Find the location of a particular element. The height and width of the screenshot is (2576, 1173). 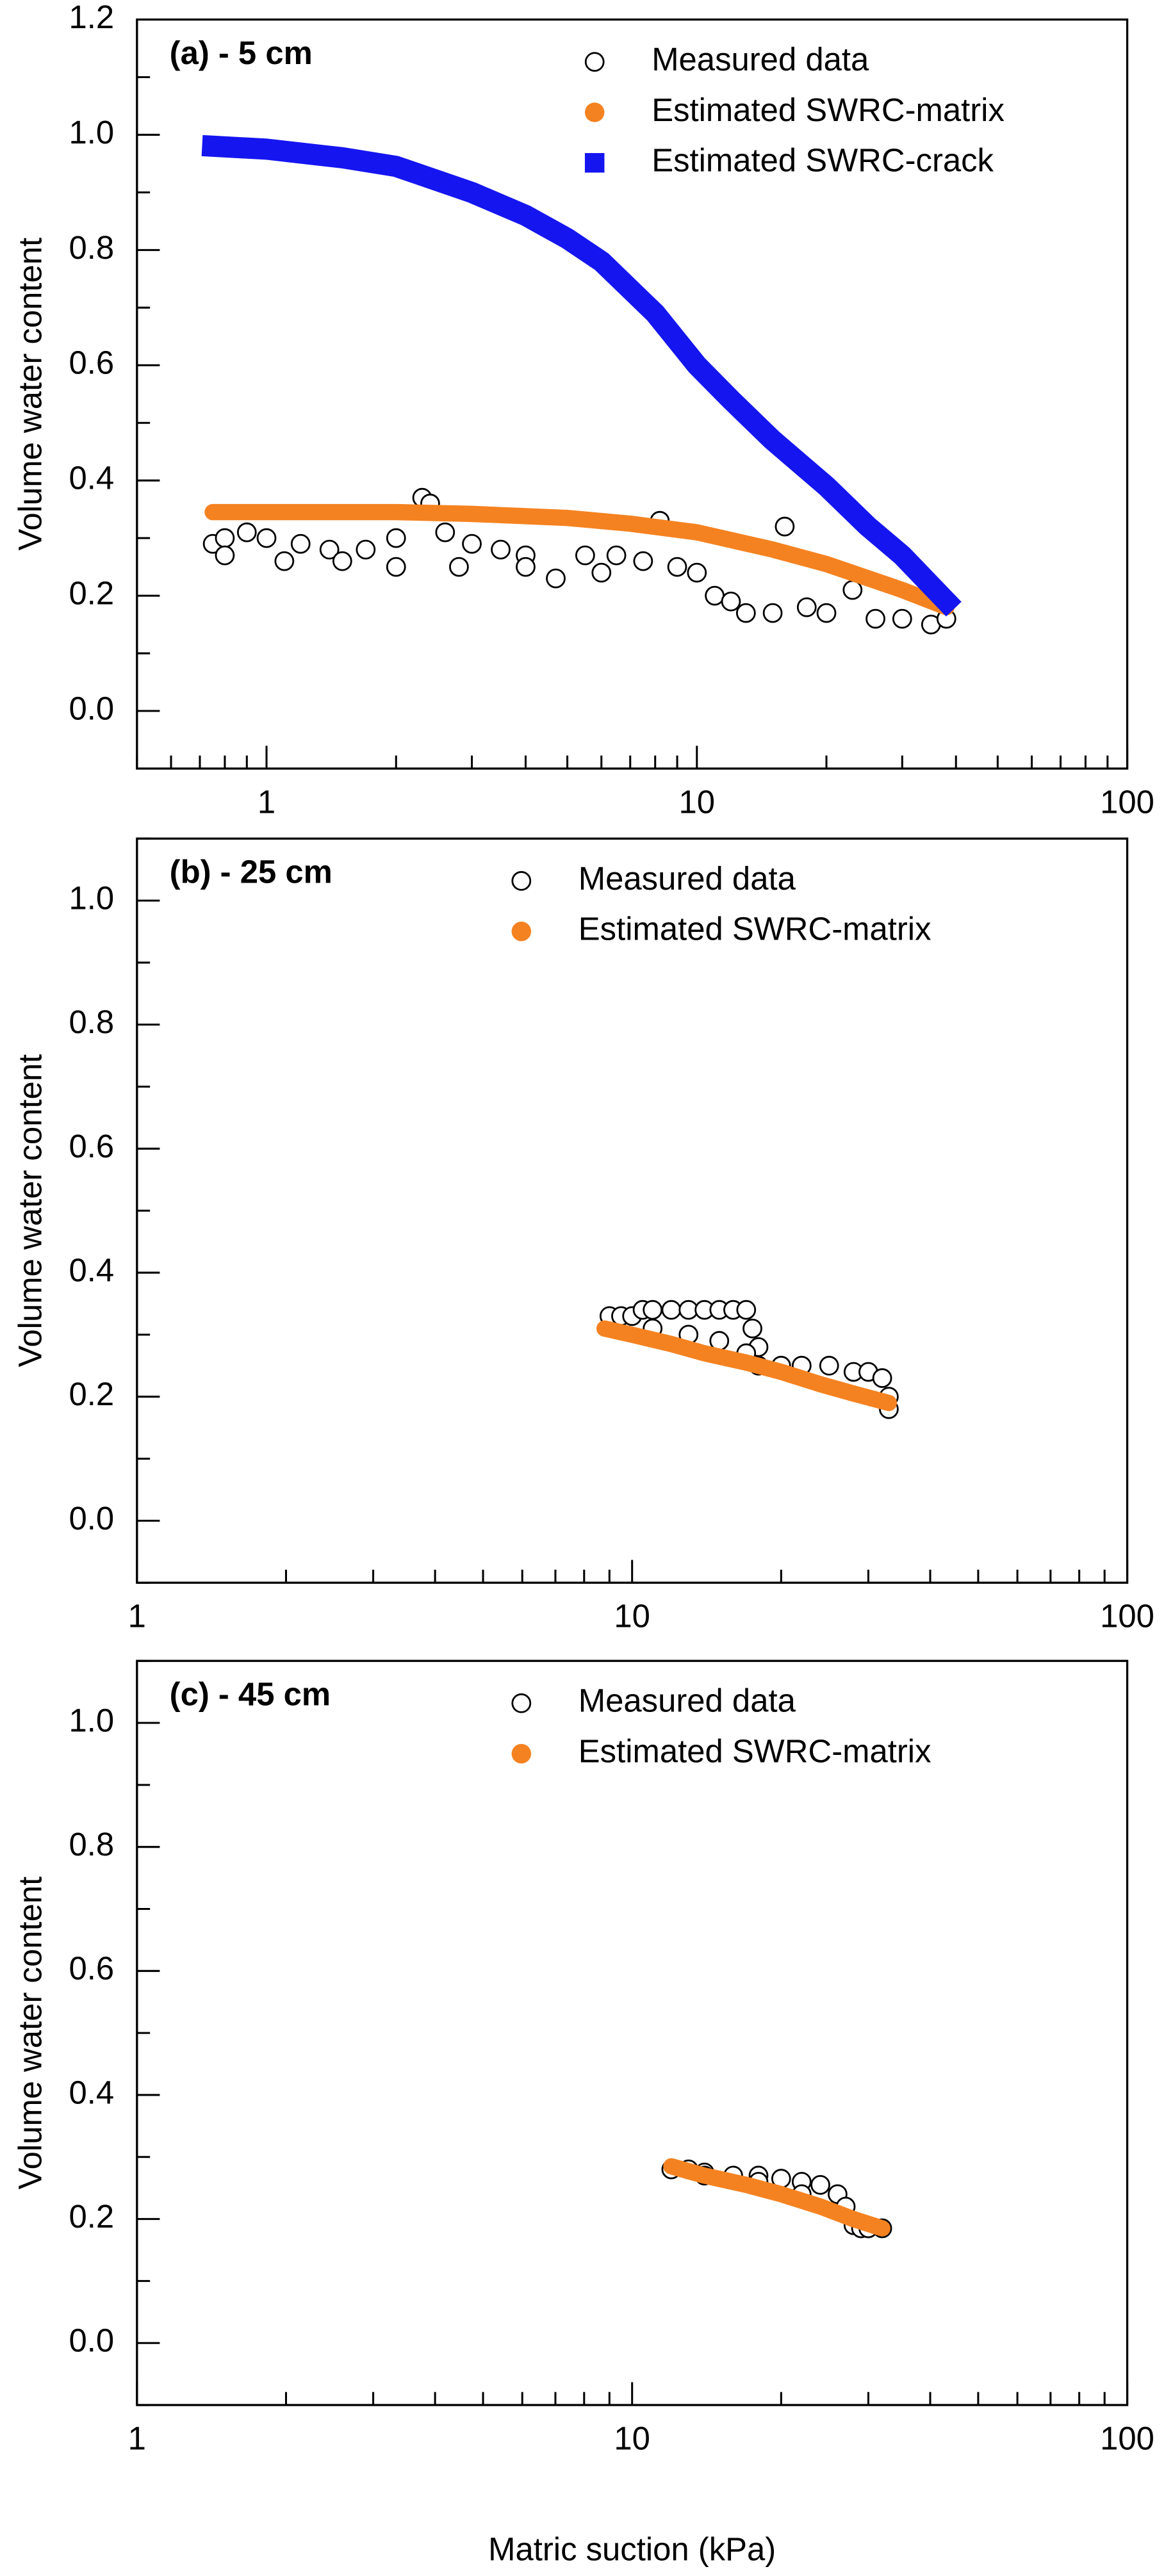

panel-title: (b) - 25 cm is located at coordinates (251, 872).